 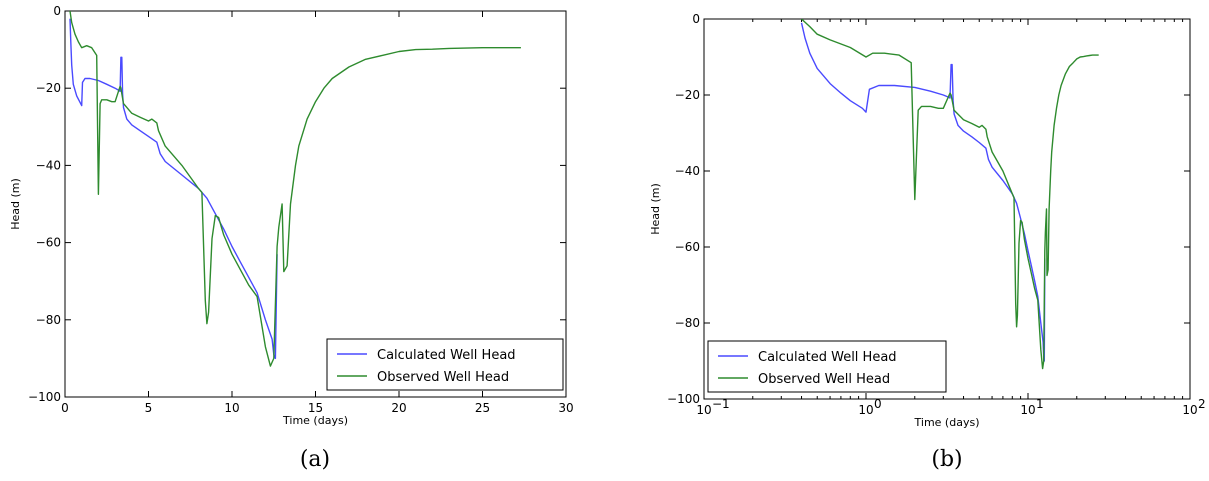 I want to click on caption-b: (b), so click(x=947, y=459).